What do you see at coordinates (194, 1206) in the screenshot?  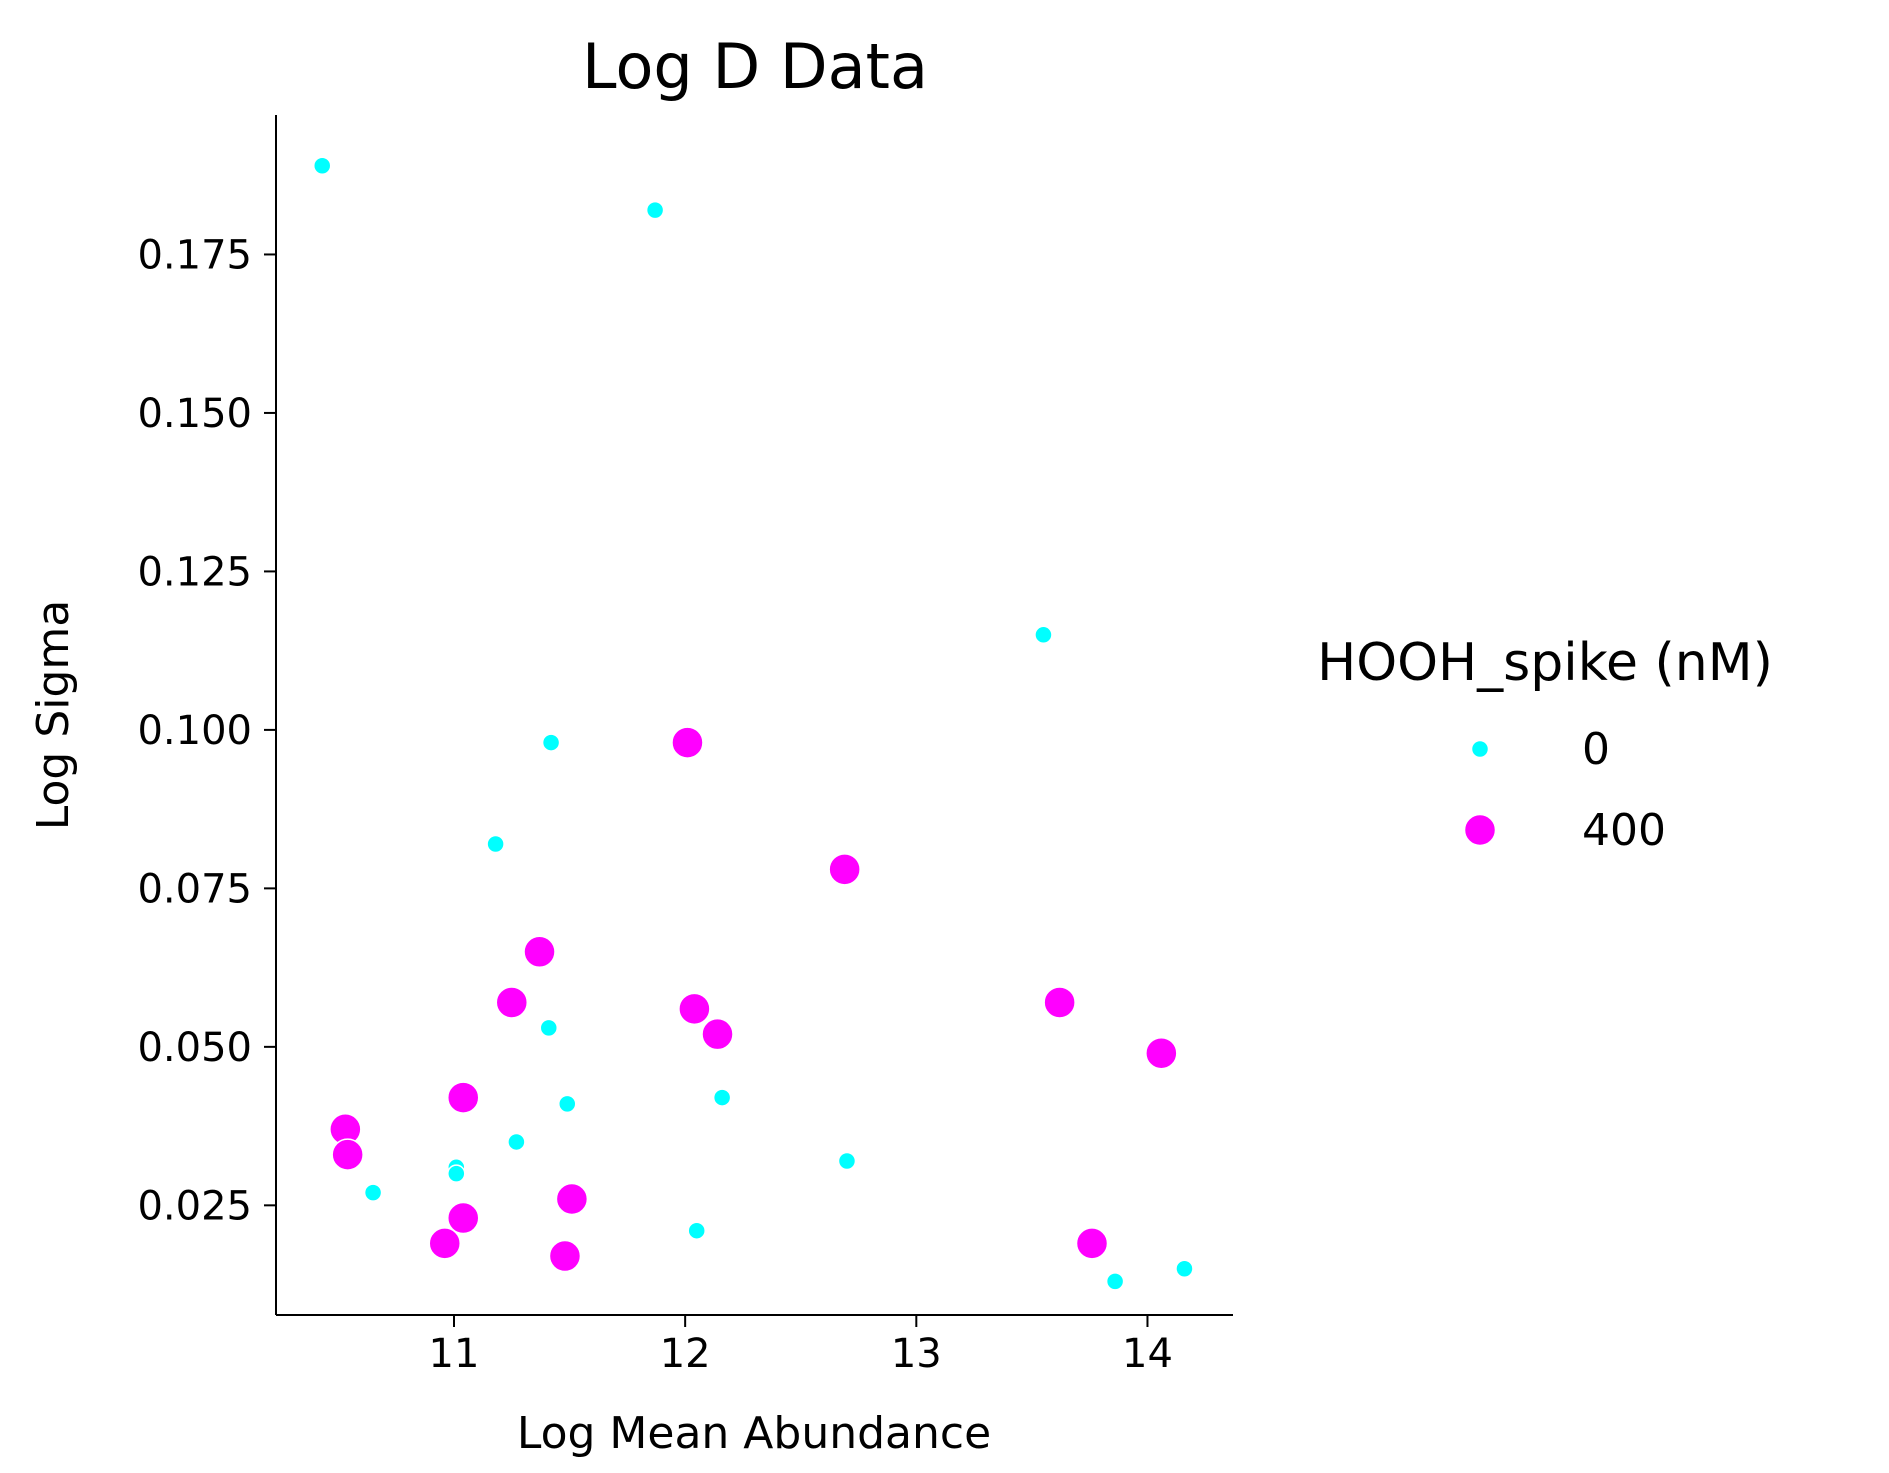 I see `y-tick-label: 0.025` at bounding box center [194, 1206].